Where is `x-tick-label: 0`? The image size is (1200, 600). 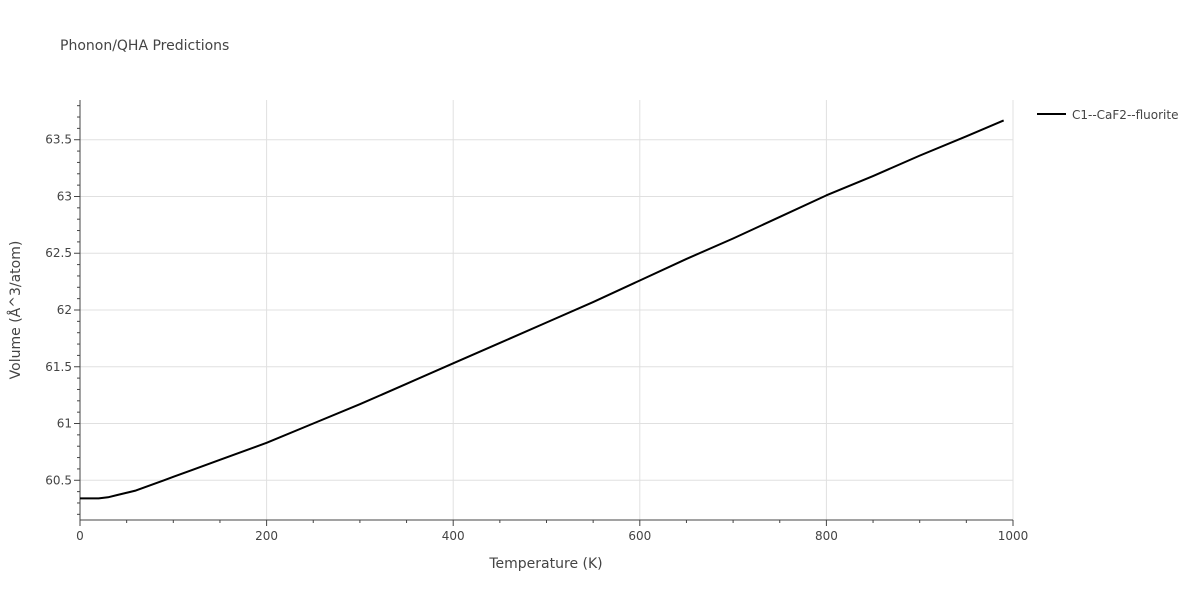 x-tick-label: 0 is located at coordinates (80, 536).